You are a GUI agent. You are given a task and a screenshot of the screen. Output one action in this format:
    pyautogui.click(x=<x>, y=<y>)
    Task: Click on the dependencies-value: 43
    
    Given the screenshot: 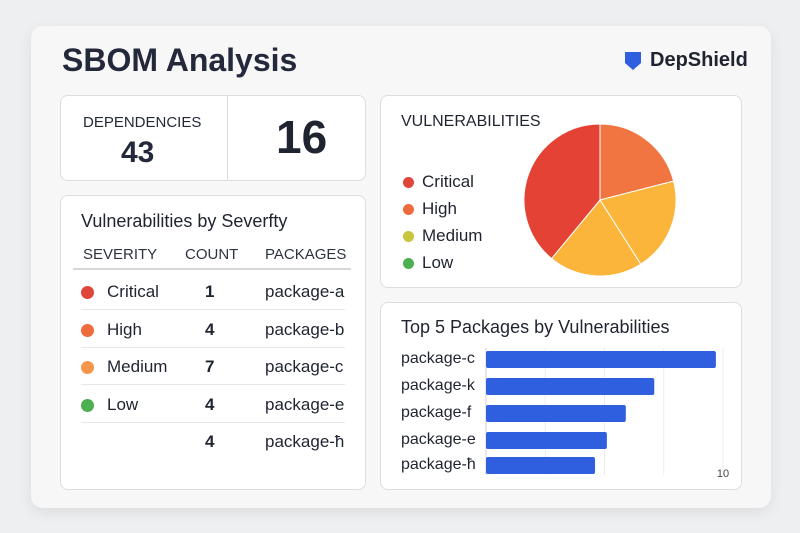 What is the action you would take?
    pyautogui.click(x=138, y=152)
    